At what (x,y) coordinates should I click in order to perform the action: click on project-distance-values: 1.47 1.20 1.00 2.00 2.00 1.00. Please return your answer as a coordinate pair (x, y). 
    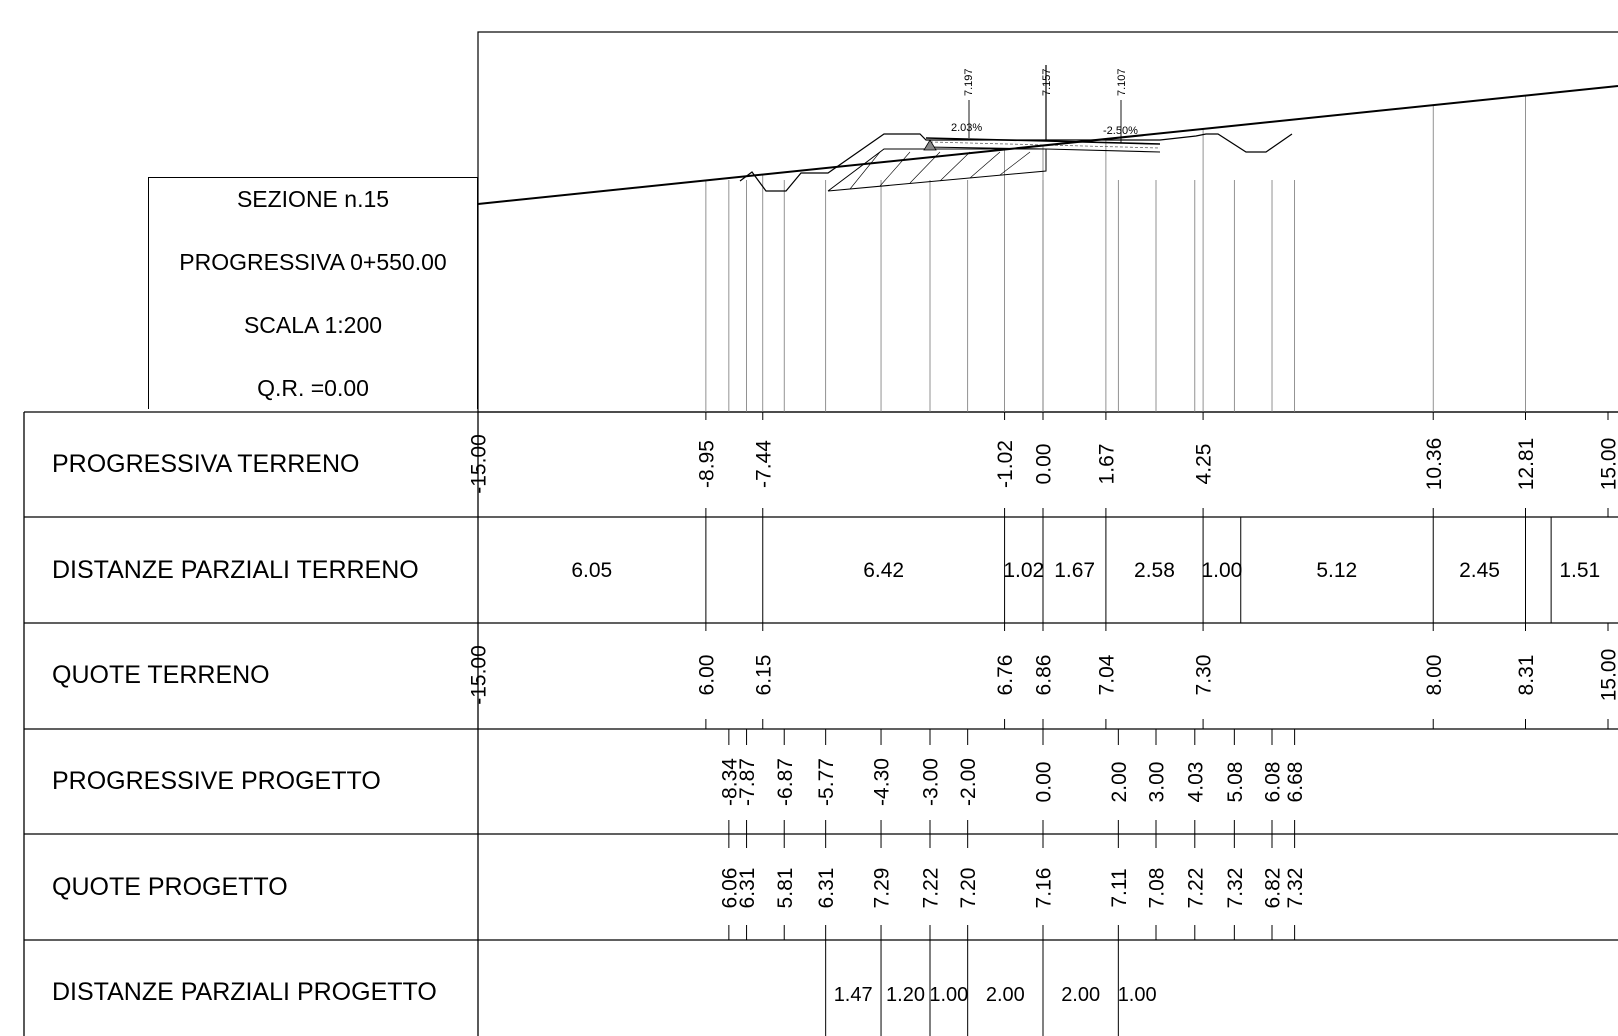
    Looking at the image, I should click on (991, 988).